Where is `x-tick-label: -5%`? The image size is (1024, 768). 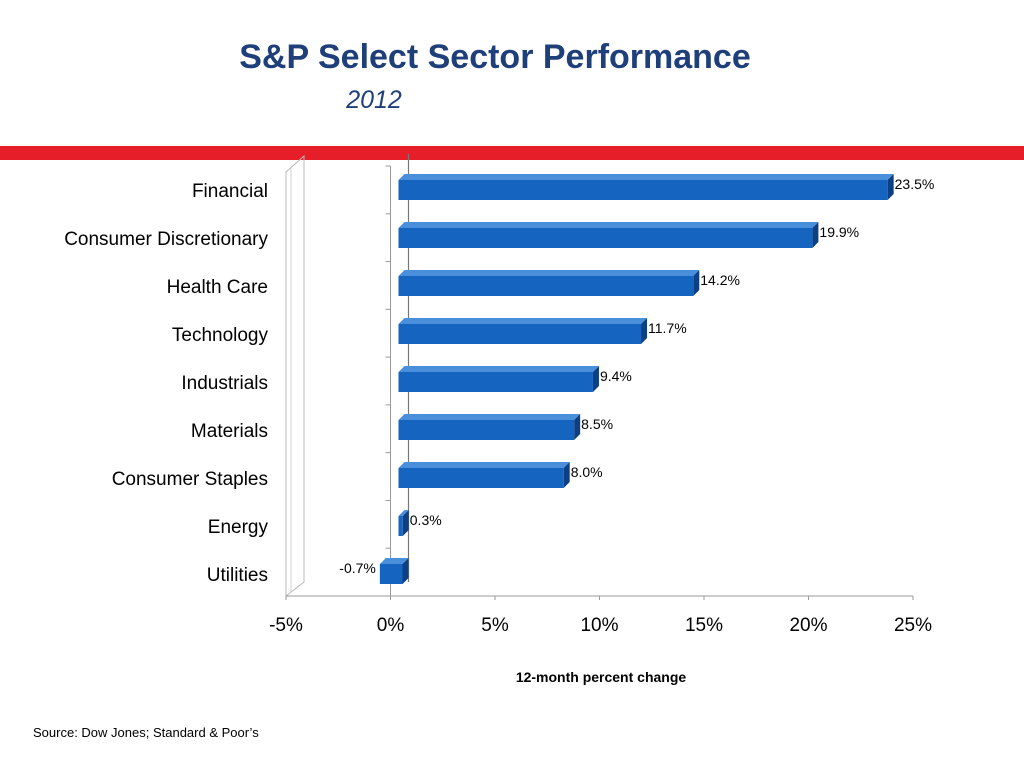
x-tick-label: -5% is located at coordinates (286, 625).